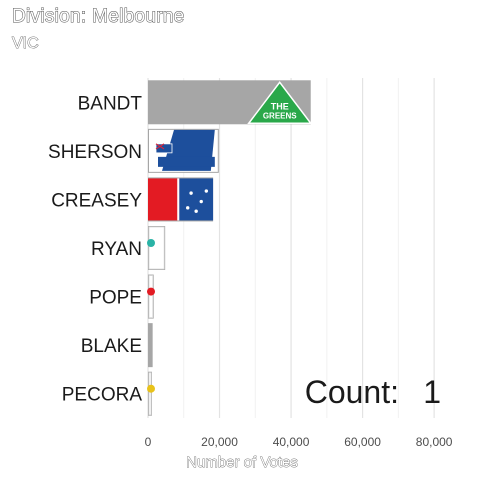 This screenshot has width=480, height=480. I want to click on category-label: BLAKE, so click(111, 346).